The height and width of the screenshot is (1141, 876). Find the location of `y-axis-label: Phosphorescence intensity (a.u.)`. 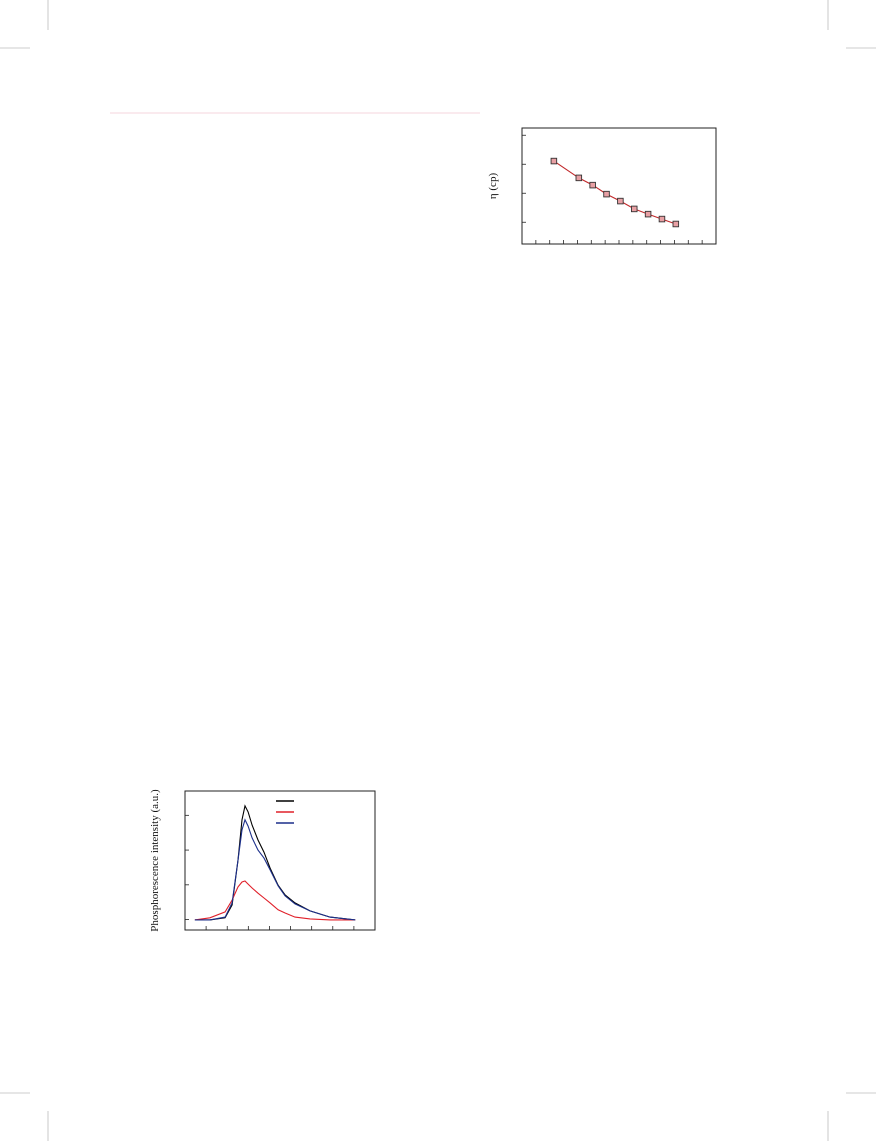

y-axis-label: Phosphorescence intensity (a.u.) is located at coordinates (155, 860).